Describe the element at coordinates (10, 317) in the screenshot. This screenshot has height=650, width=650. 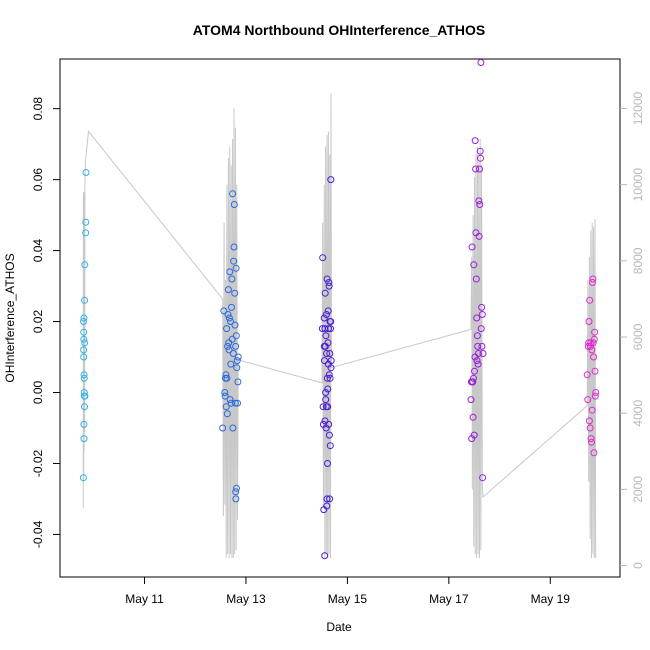
I see `y-axis-label: OHInterference_ATHOS` at that location.